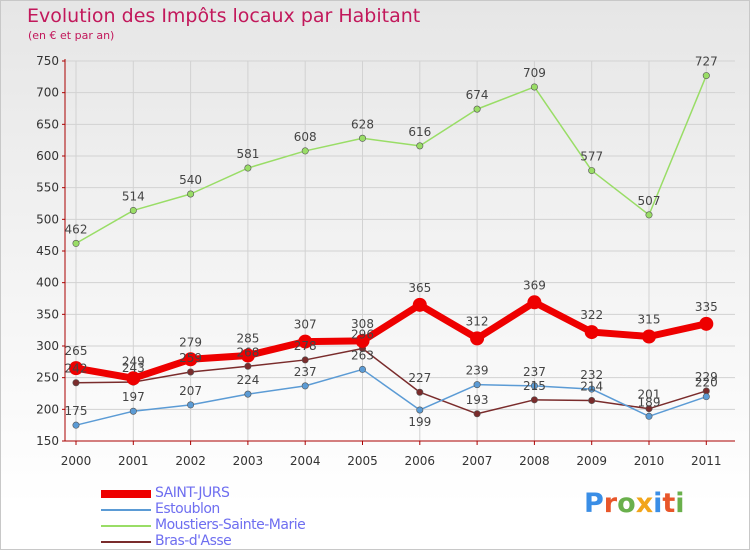 The image size is (750, 550). What do you see at coordinates (706, 461) in the screenshot?
I see `x-tick-label: 2011` at bounding box center [706, 461].